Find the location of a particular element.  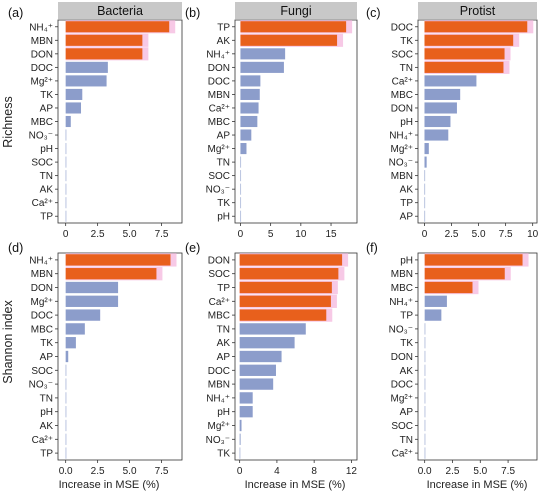

panel-label: (e) is located at coordinates (192, 248).